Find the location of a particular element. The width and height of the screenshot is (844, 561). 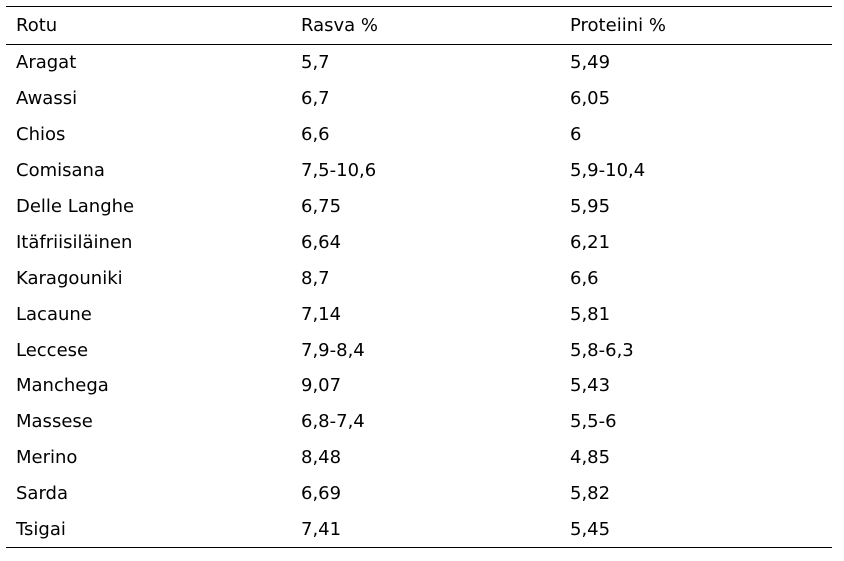

protein-cell: 5,8-6,3 is located at coordinates (602, 350).